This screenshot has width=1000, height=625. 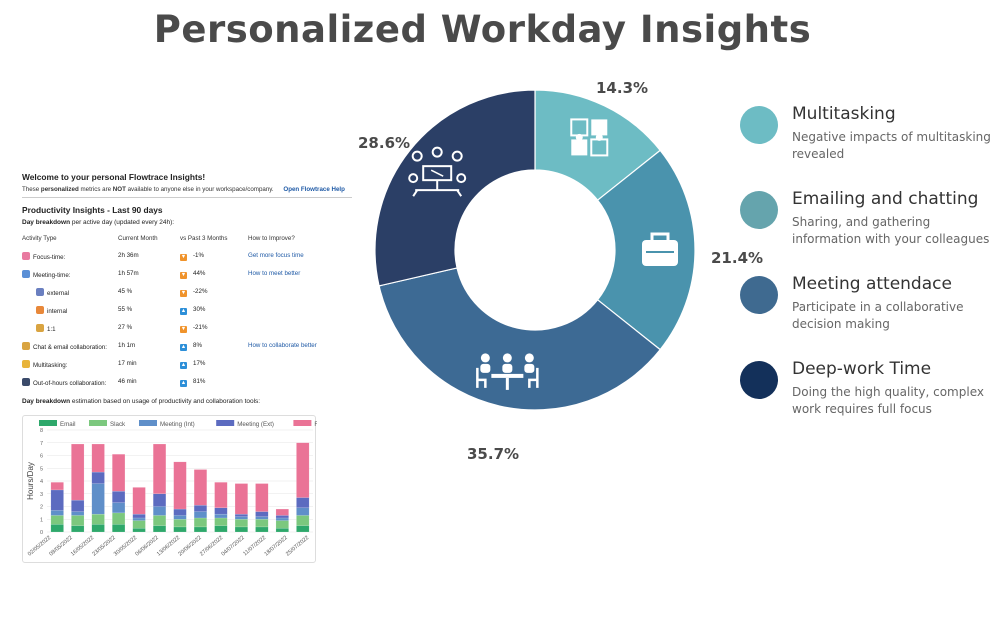 I want to click on y-tick-label: 4, so click(x=41, y=482).